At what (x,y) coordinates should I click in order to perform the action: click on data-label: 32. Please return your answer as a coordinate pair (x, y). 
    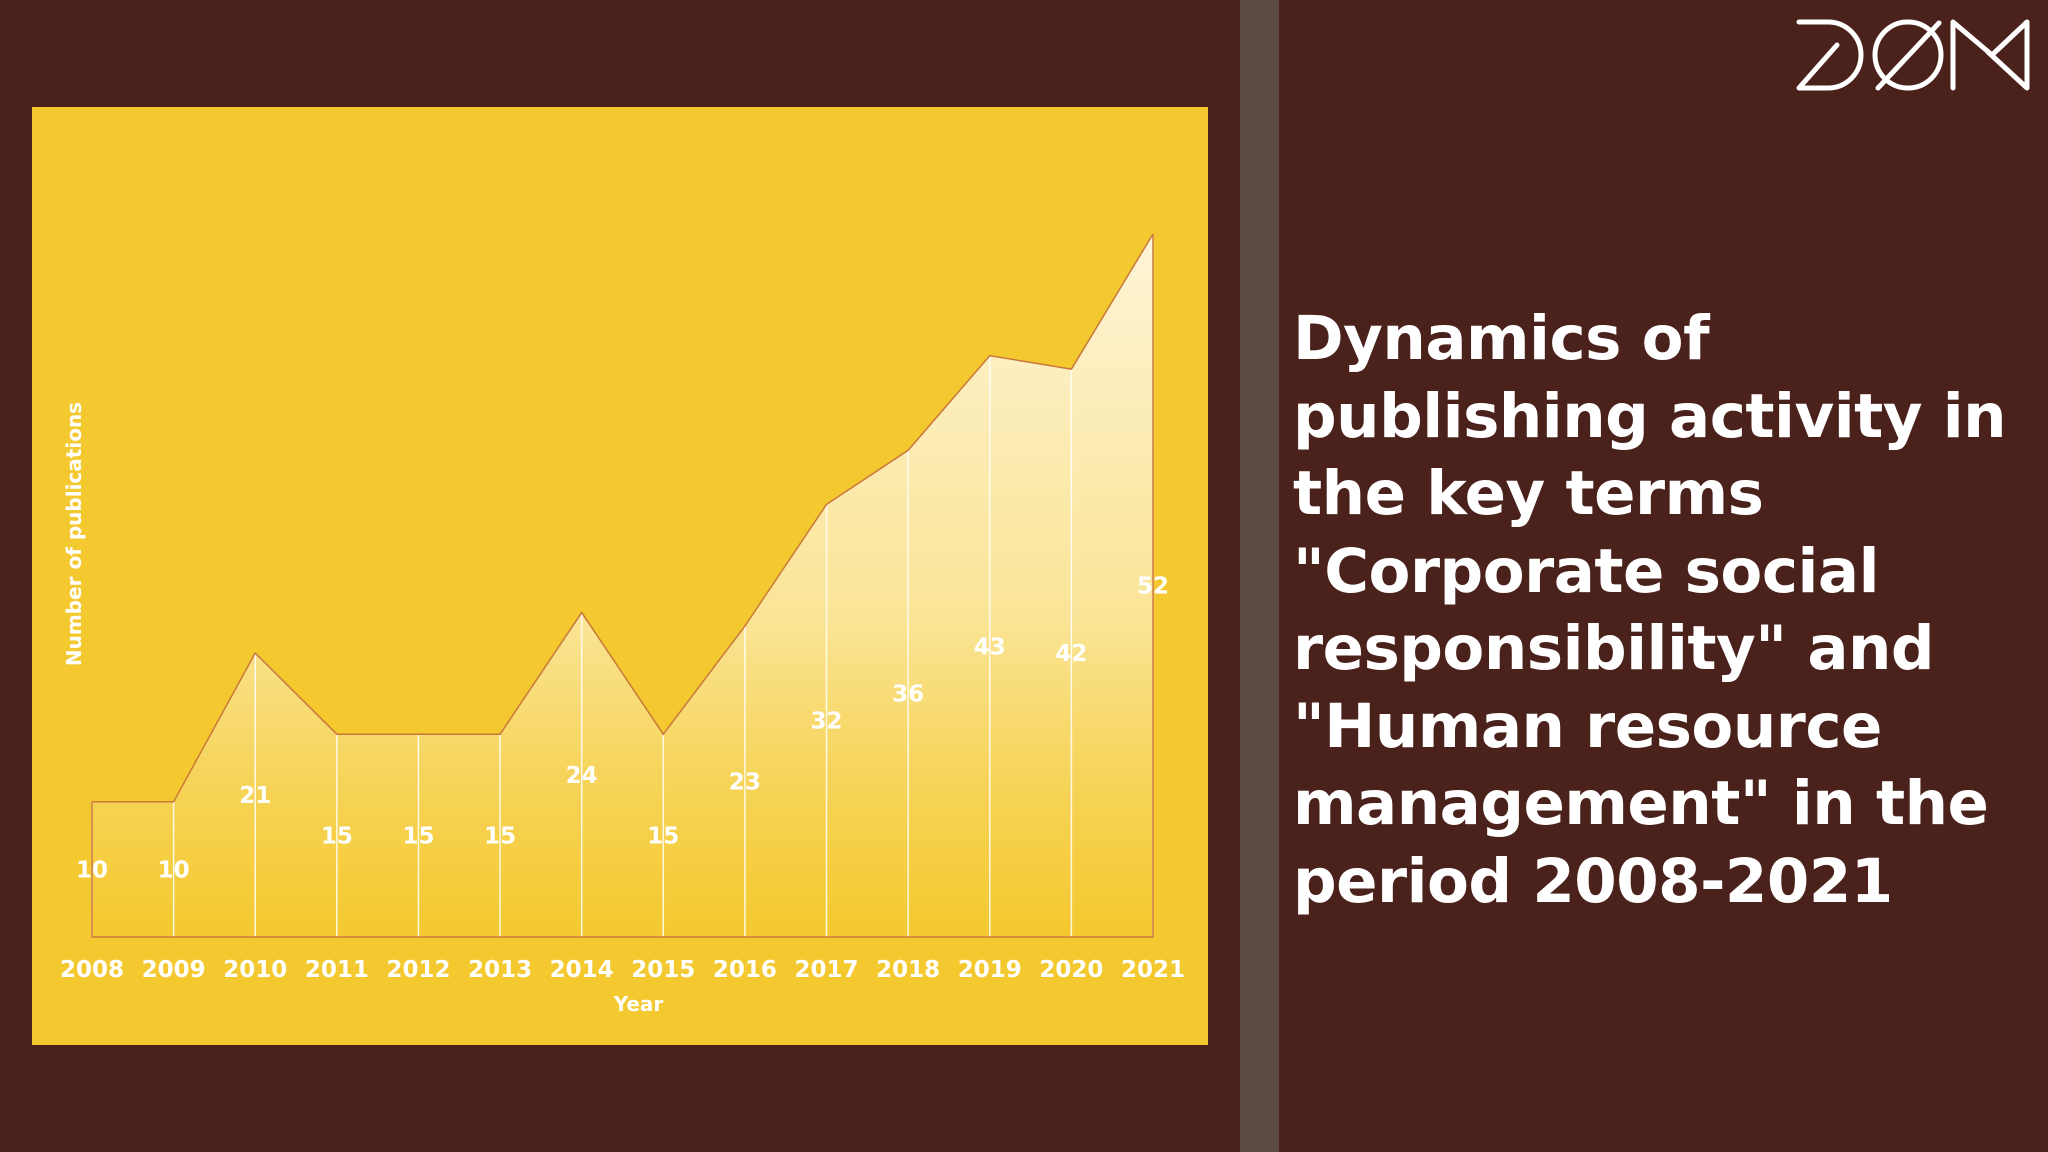
    Looking at the image, I should click on (827, 722).